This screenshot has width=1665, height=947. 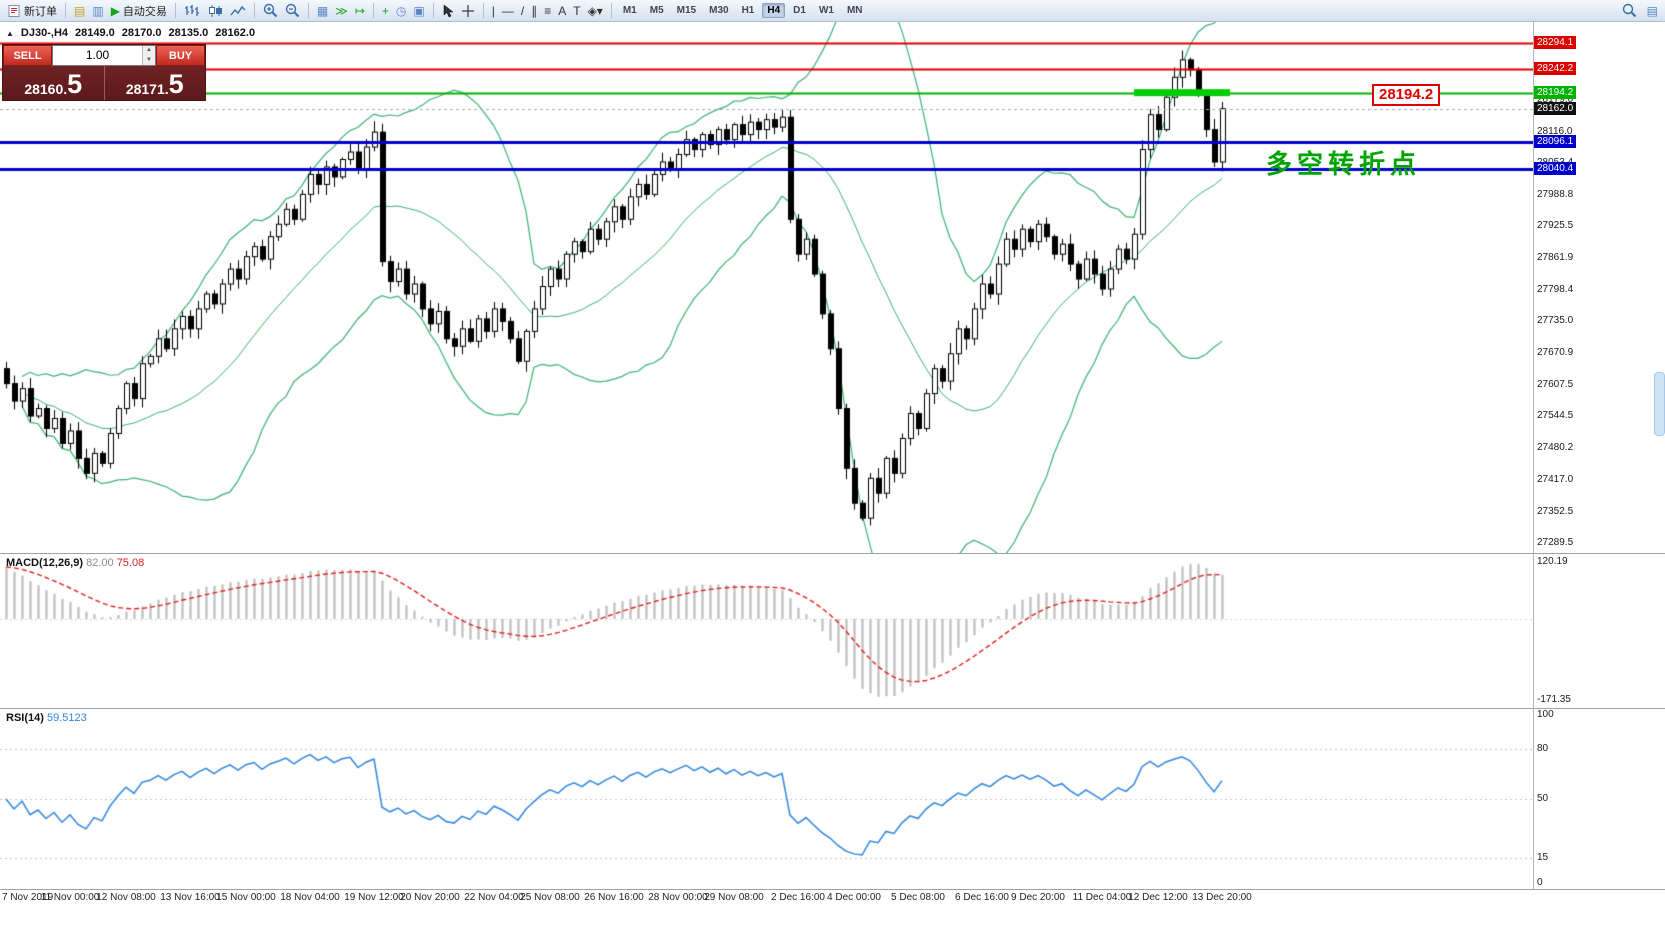 What do you see at coordinates (826, 10) in the screenshot?
I see `timeframe-w1: W1` at bounding box center [826, 10].